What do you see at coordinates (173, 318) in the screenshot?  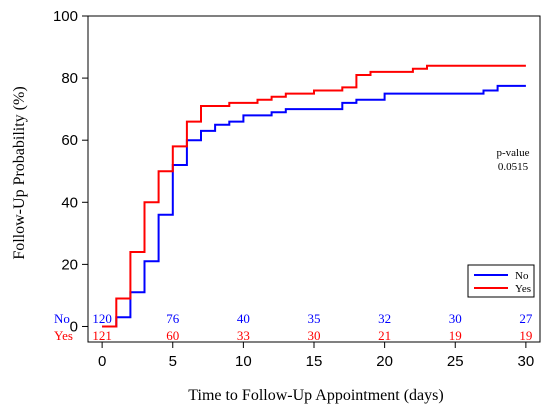 I see `risk-cell: 76` at bounding box center [173, 318].